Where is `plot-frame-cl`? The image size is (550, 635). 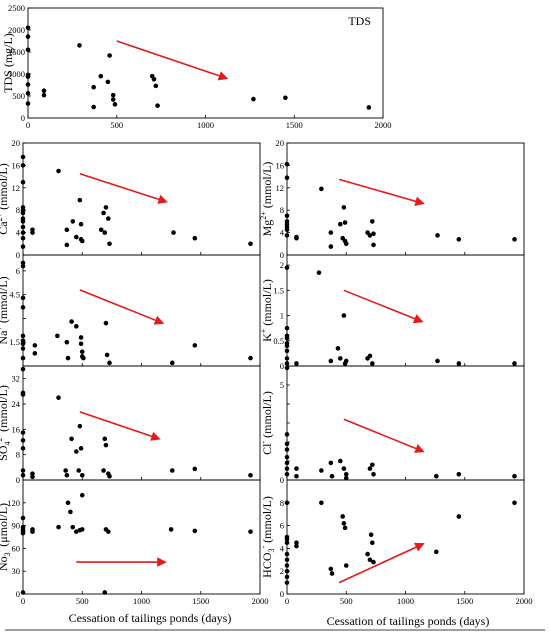 plot-frame-cl is located at coordinates (405, 423).